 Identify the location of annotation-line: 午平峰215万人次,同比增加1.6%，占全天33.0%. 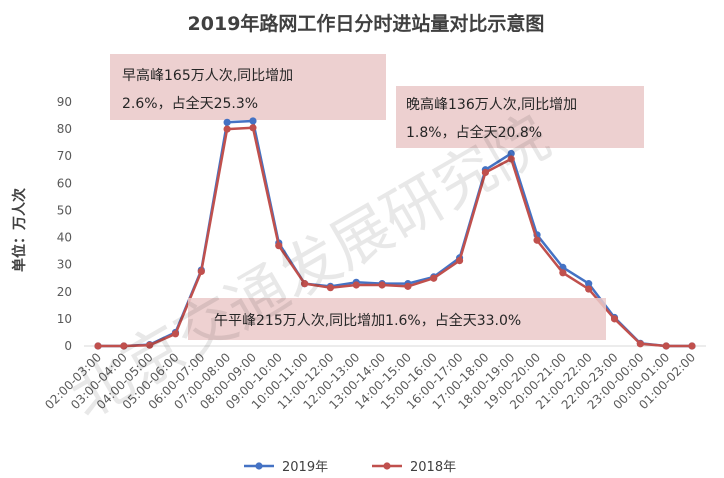
(367, 320).